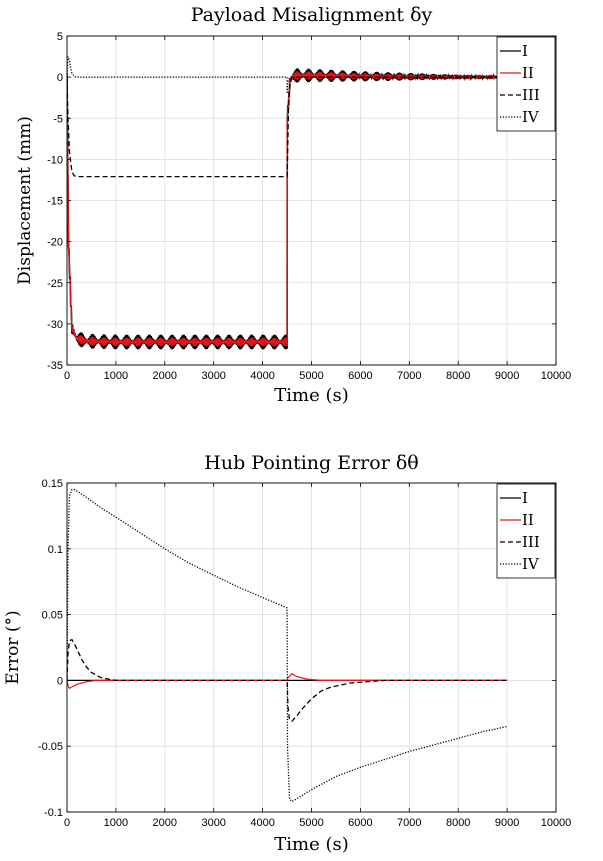 This screenshot has height=861, width=603. I want to click on chart-title: Payload Misalignment δy, so click(312, 15).